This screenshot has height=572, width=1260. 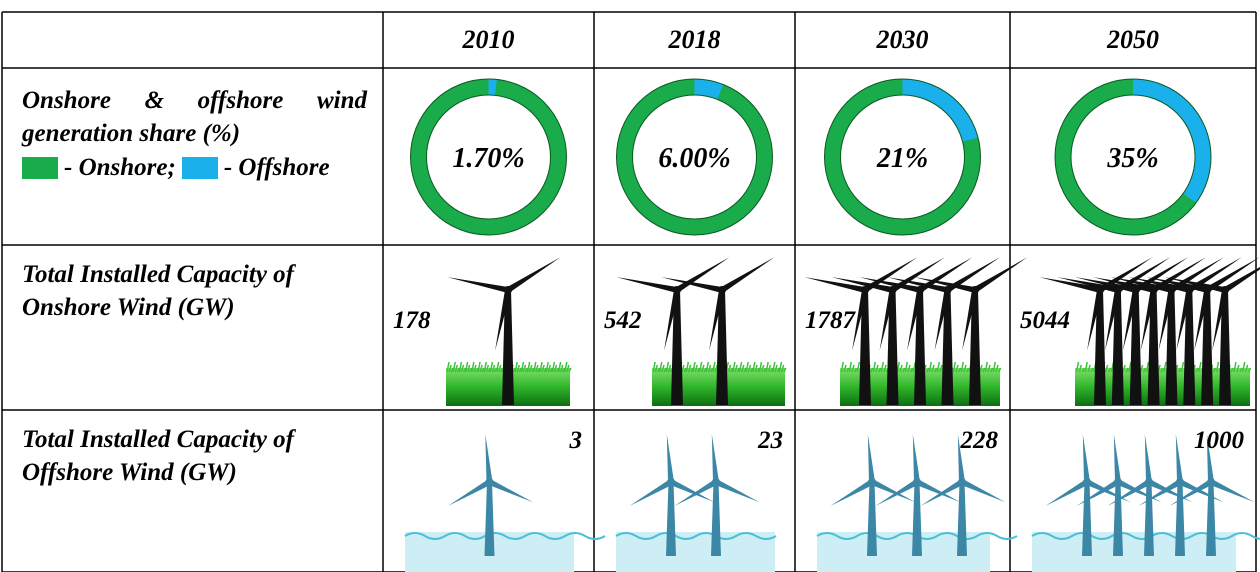 I want to click on share-label: 6.00%, so click(x=694, y=158).